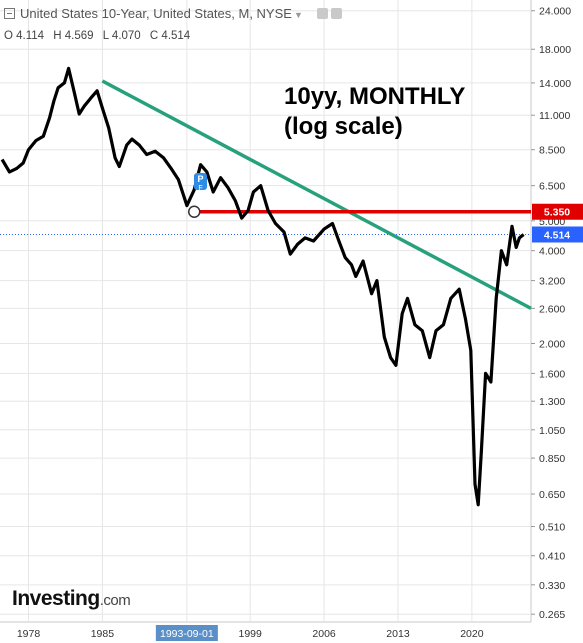 The image size is (583, 643). I want to click on y-tick-label: 2.000, so click(552, 345).